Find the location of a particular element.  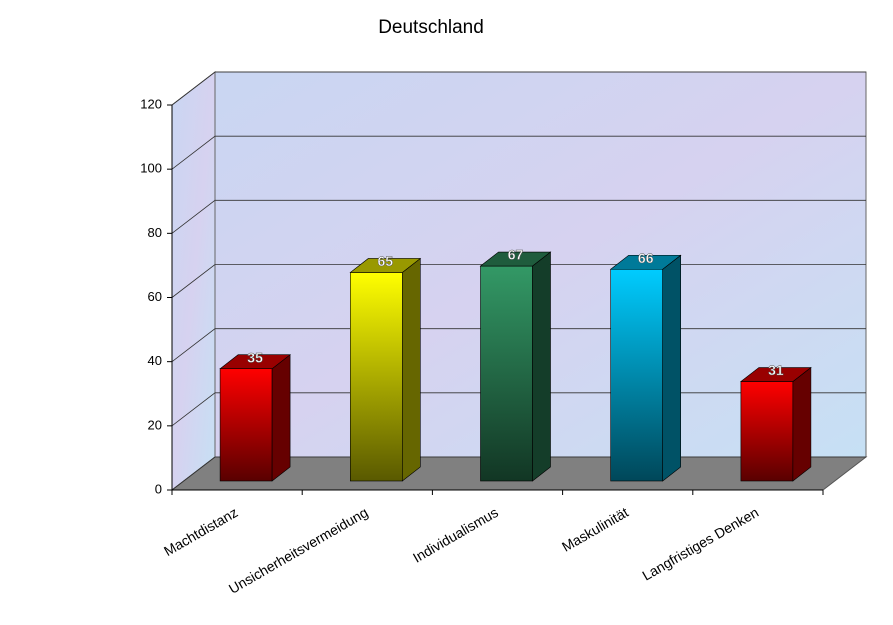

value-label: 65 is located at coordinates (386, 261).